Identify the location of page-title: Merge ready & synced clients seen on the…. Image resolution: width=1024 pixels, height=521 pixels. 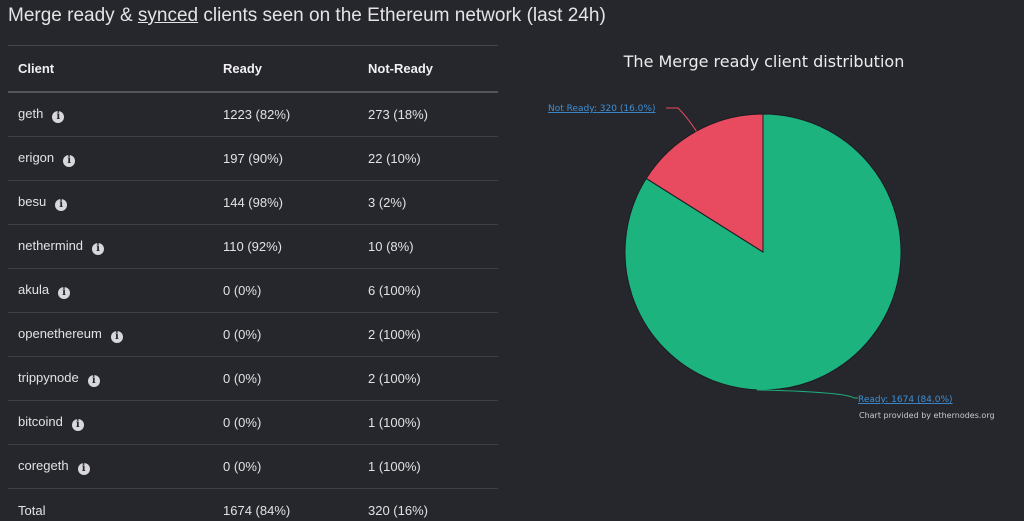
(307, 16).